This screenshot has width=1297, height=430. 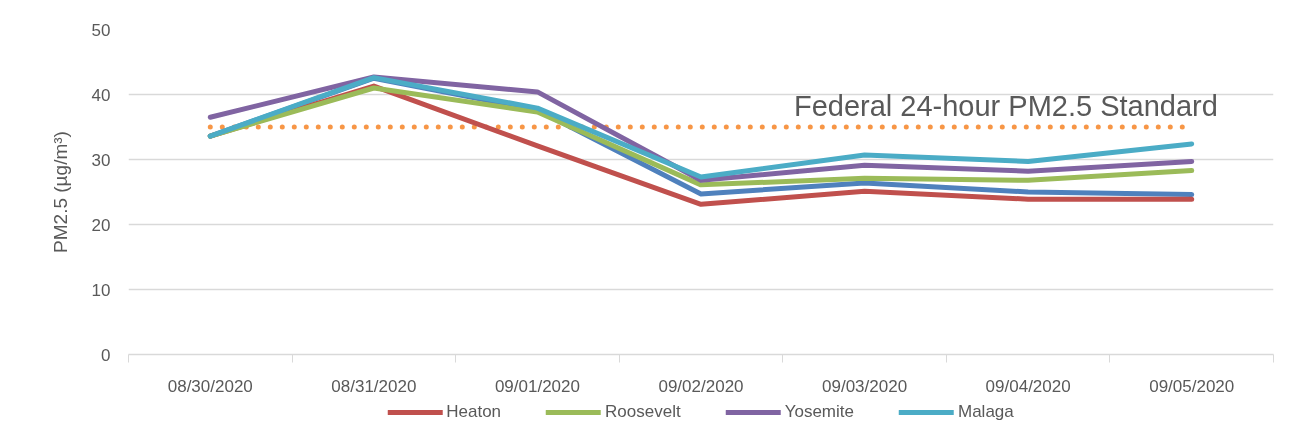 What do you see at coordinates (101, 225) in the screenshot?
I see `y-tick-label: 20` at bounding box center [101, 225].